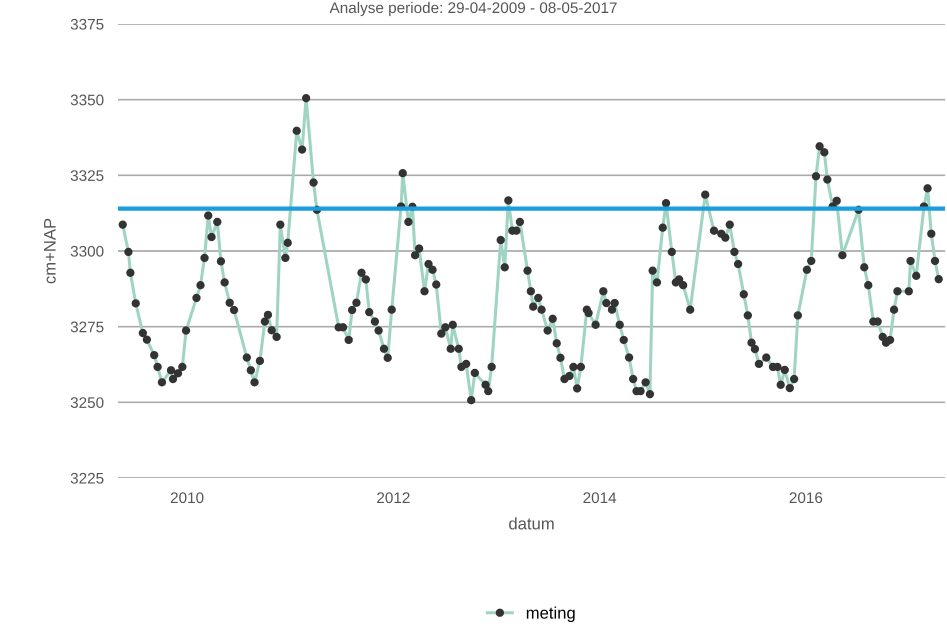 The image size is (947, 628). Describe the element at coordinates (806, 498) in the screenshot. I see `x-tick-label: 2016` at that location.